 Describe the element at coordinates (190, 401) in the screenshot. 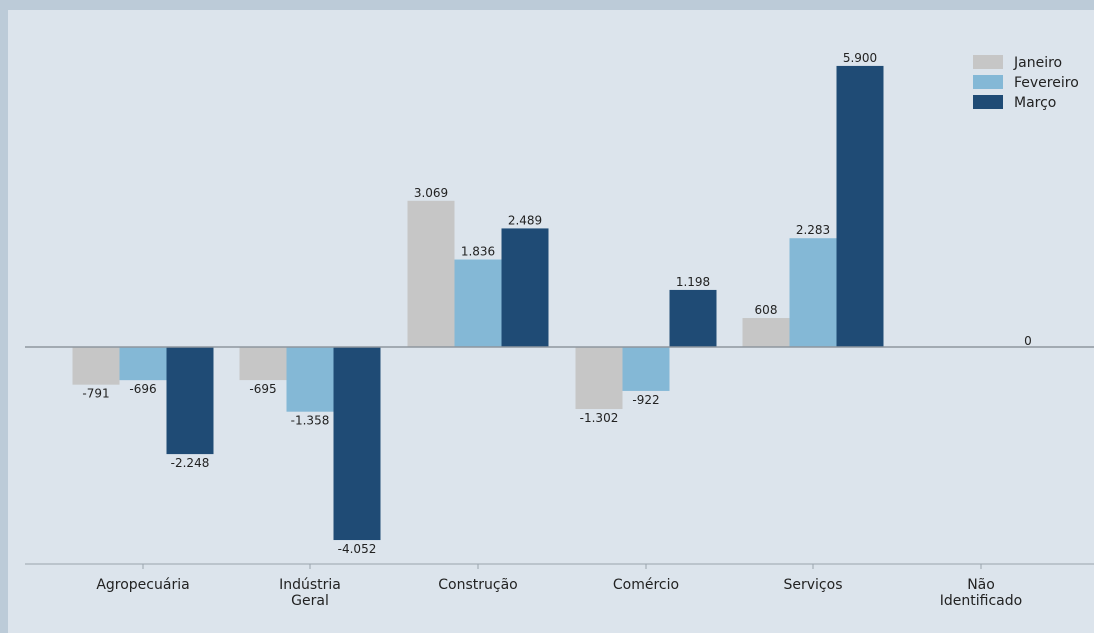

I see `bar-março-0` at that location.